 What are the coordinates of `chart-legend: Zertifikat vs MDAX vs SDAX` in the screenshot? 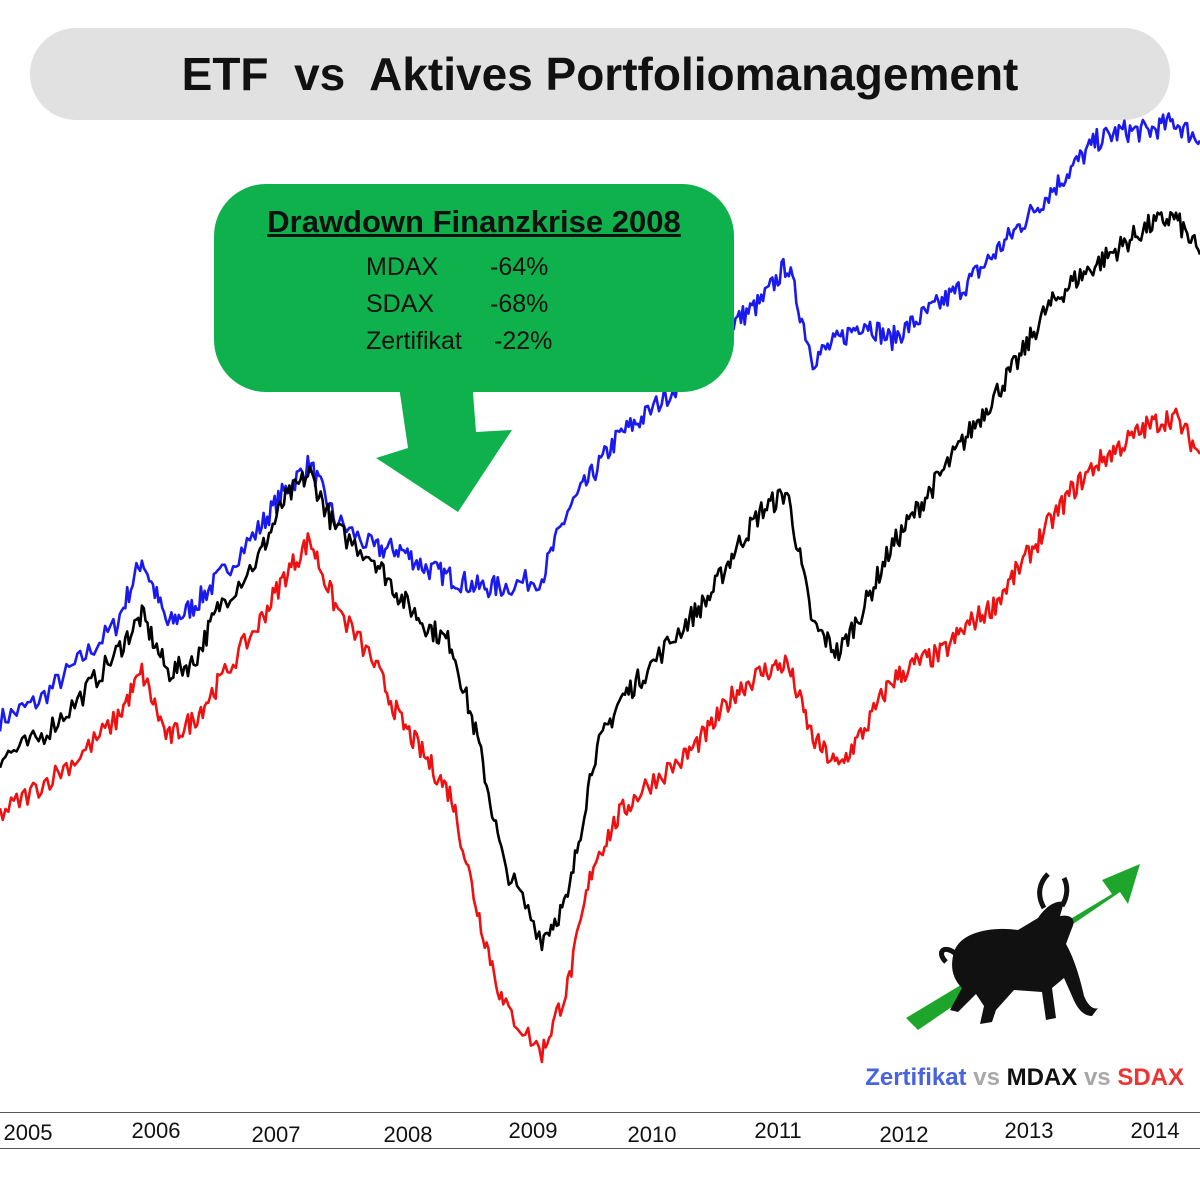 It's located at (1024, 1078).